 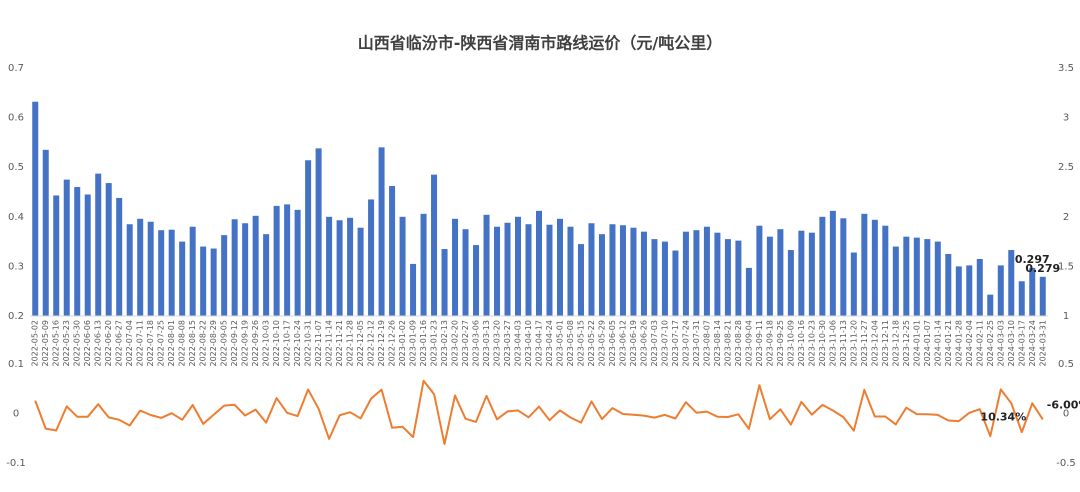 I want to click on x-tick-label: 2023-09-25, so click(x=780, y=343).